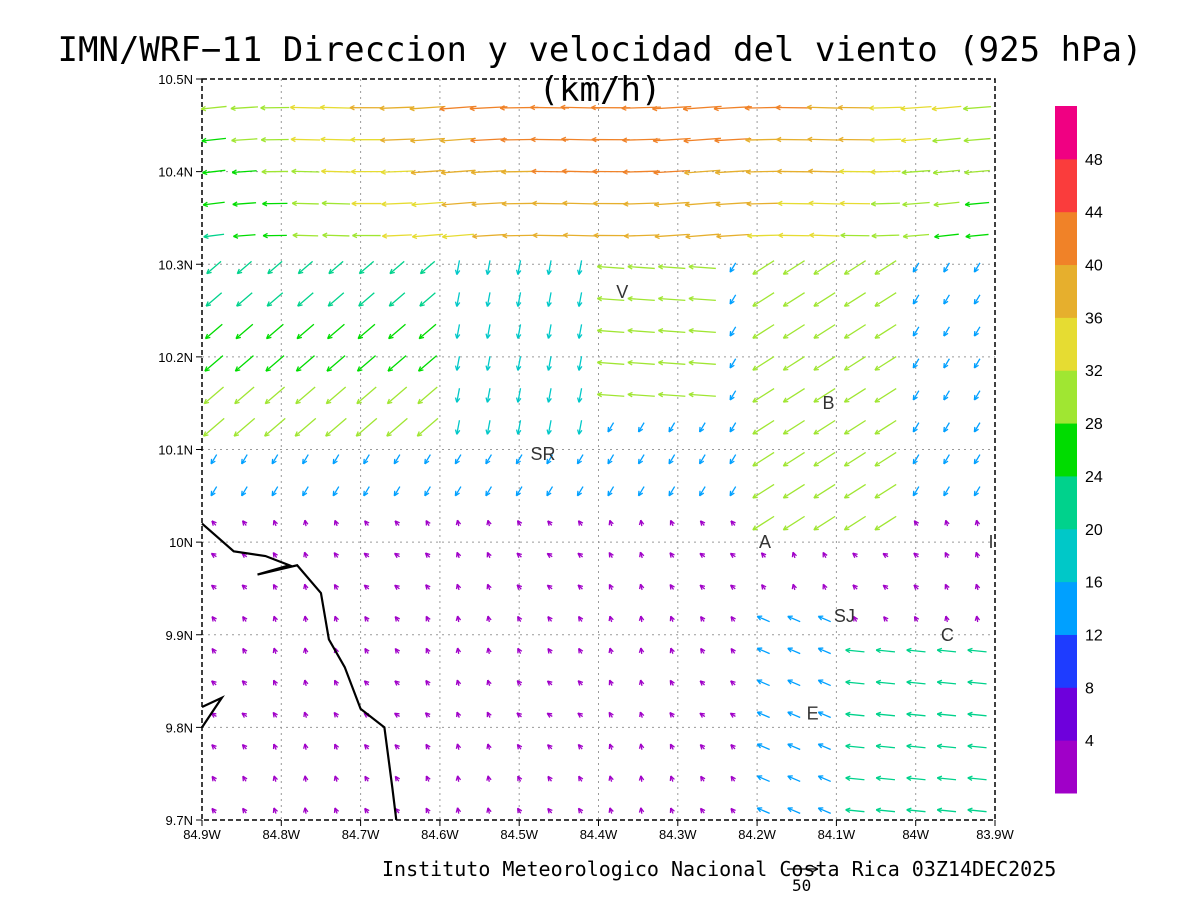 This screenshot has width=1200, height=900. What do you see at coordinates (622, 292) in the screenshot?
I see `place-label: V` at bounding box center [622, 292].